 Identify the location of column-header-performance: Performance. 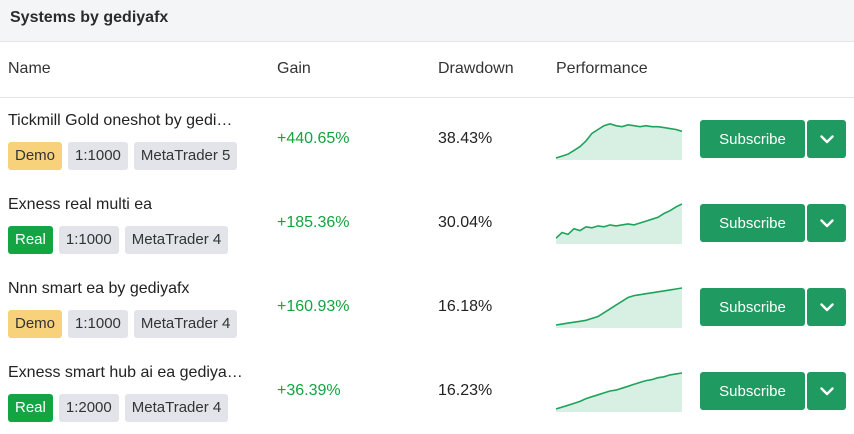
(602, 68).